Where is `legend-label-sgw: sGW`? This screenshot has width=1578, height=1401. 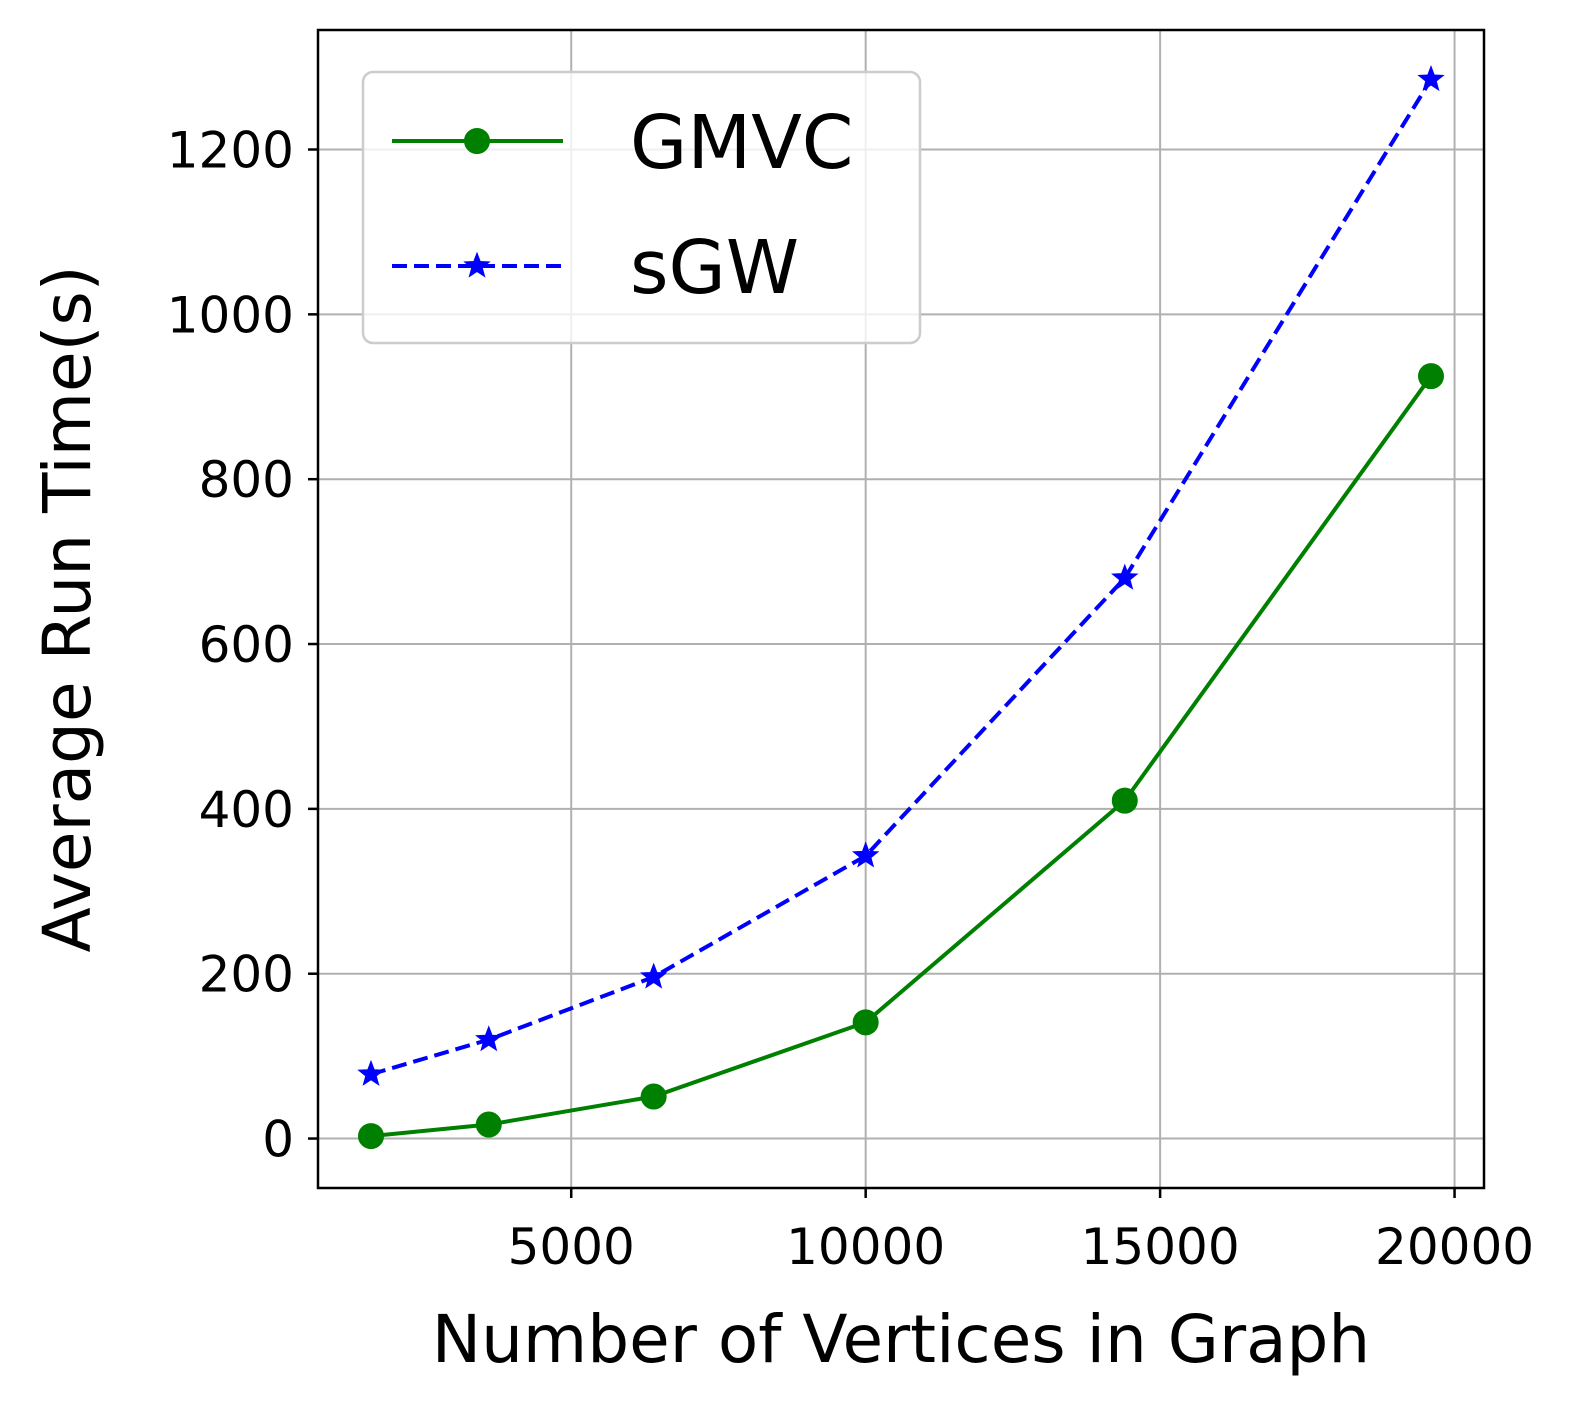
legend-label-sgw: sGW is located at coordinates (714, 268).